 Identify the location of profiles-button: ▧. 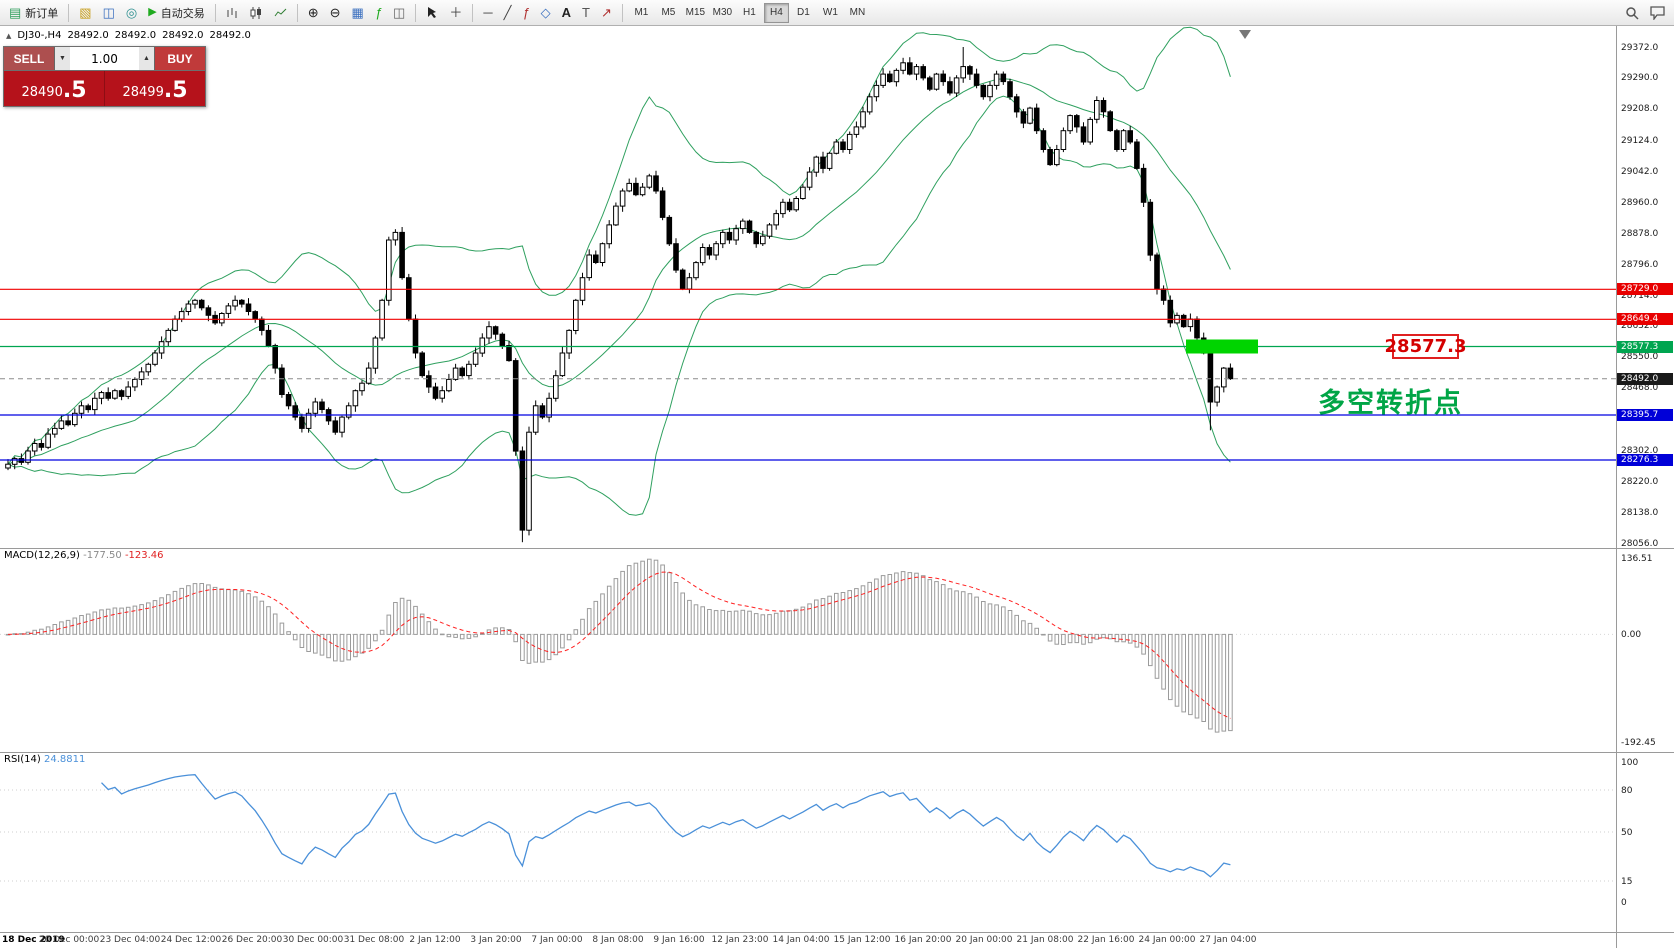
(85, 13).